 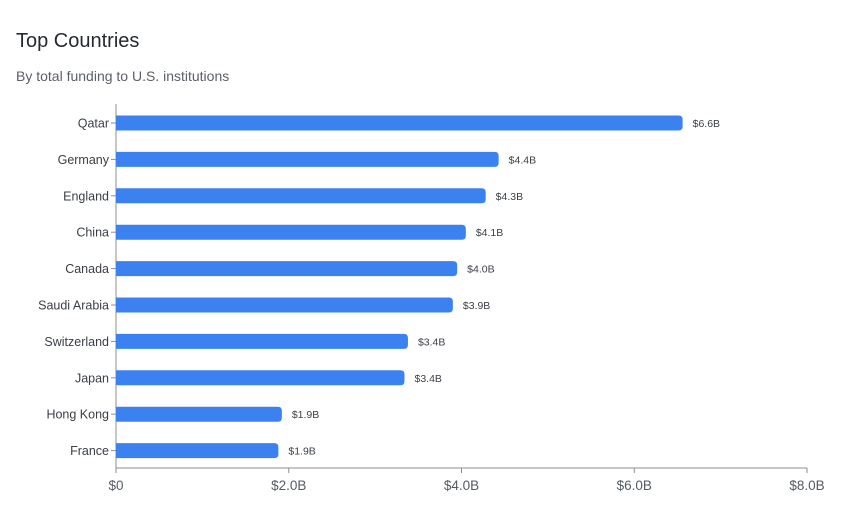 What do you see at coordinates (480, 270) in the screenshot?
I see `data-label: $4.0B` at bounding box center [480, 270].